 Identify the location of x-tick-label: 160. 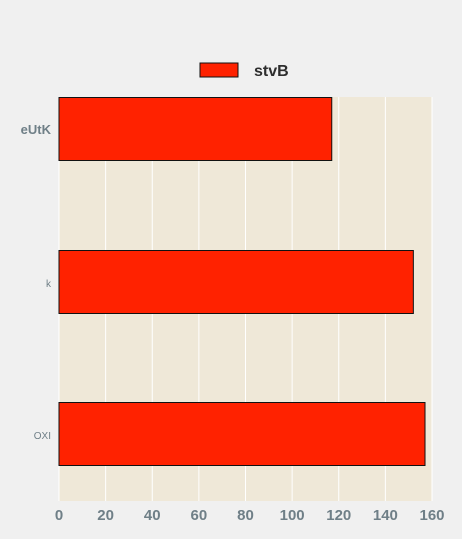
(431, 515).